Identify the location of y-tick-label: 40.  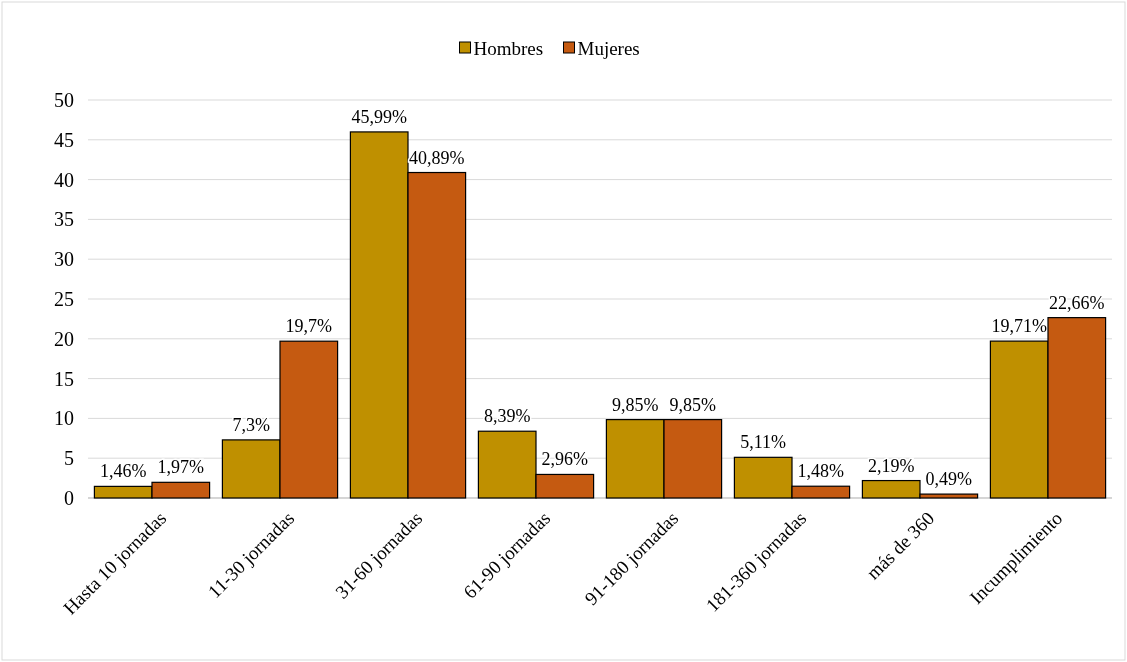
(64, 179).